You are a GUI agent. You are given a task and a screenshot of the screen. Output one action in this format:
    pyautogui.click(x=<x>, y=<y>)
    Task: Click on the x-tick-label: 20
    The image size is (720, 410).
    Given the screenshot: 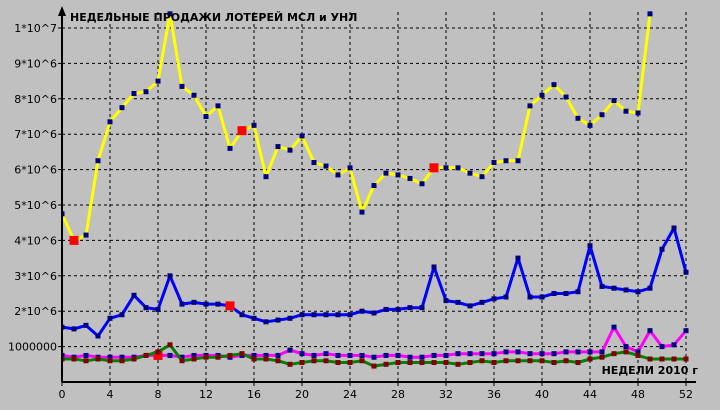 What is the action you would take?
    pyautogui.click(x=302, y=394)
    